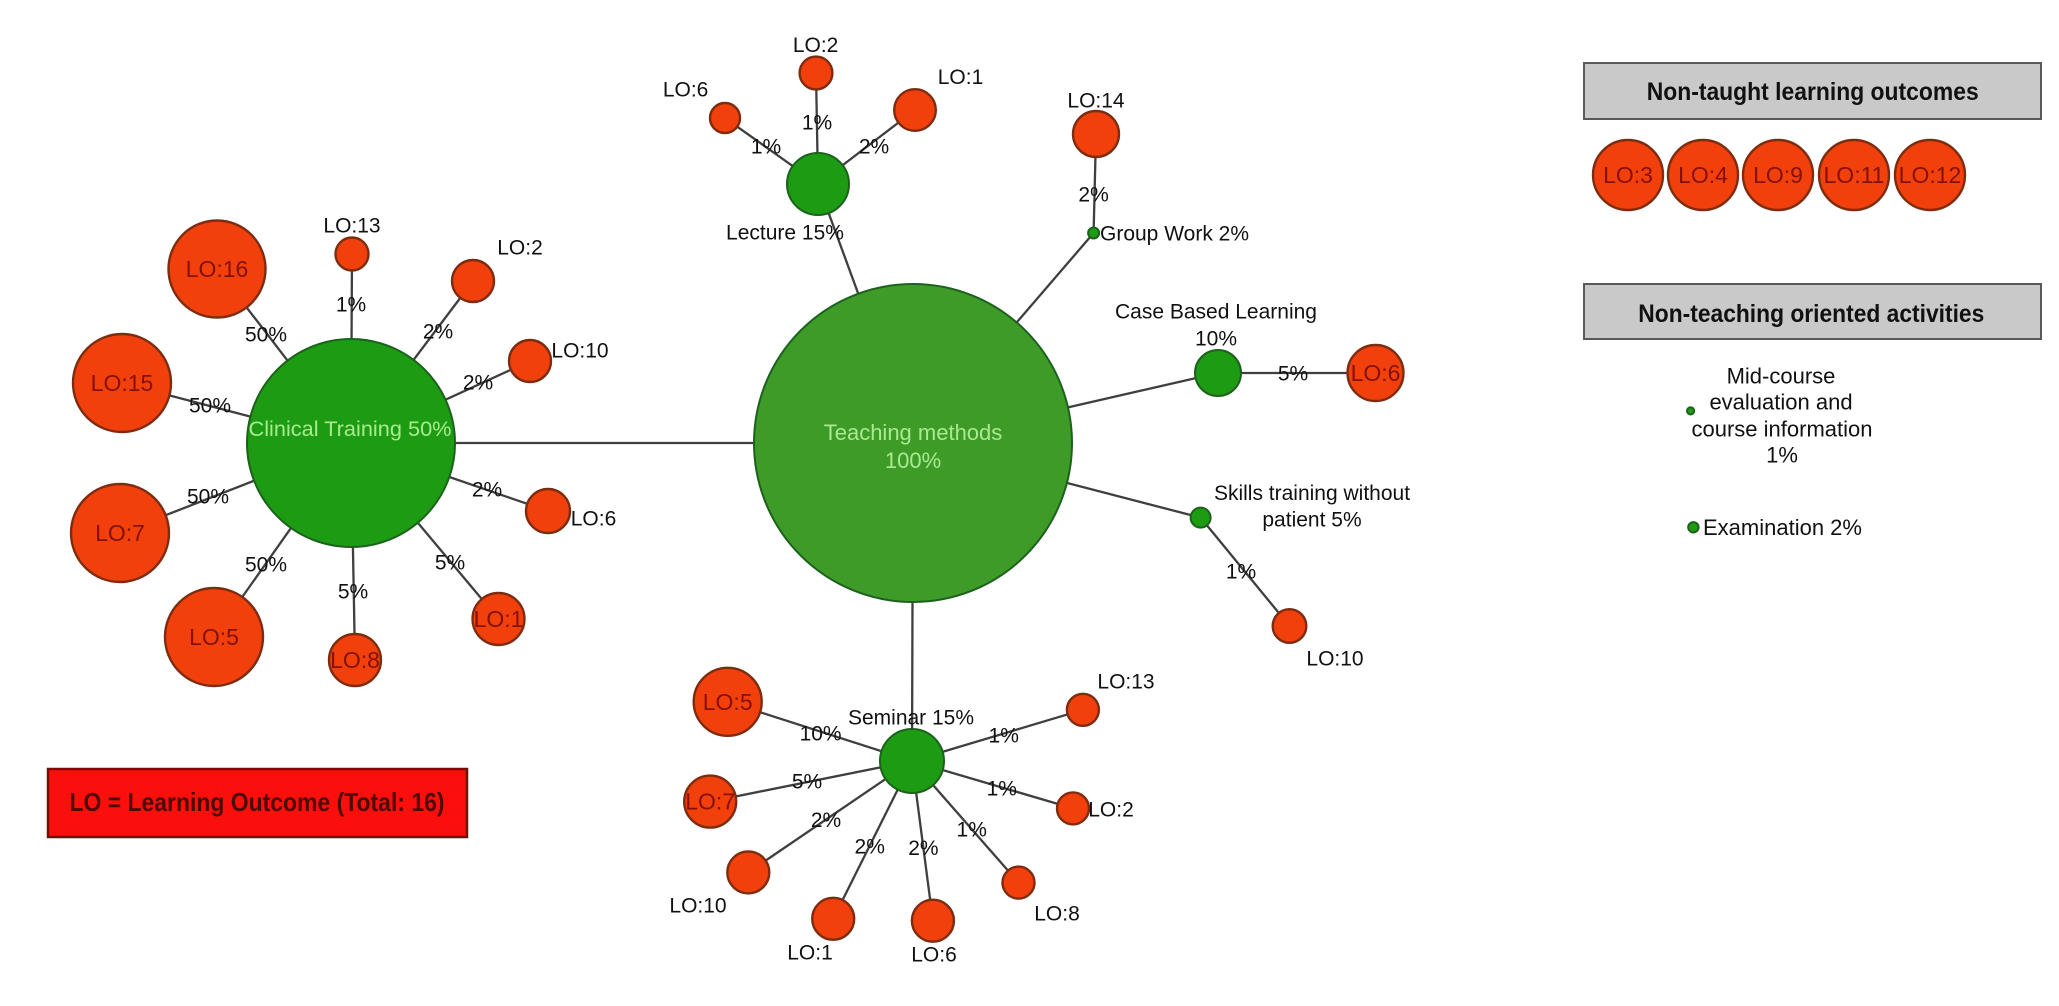  What do you see at coordinates (1813, 92) in the screenshot?
I see `svg-text: Non-taught learning outcomes` at bounding box center [1813, 92].